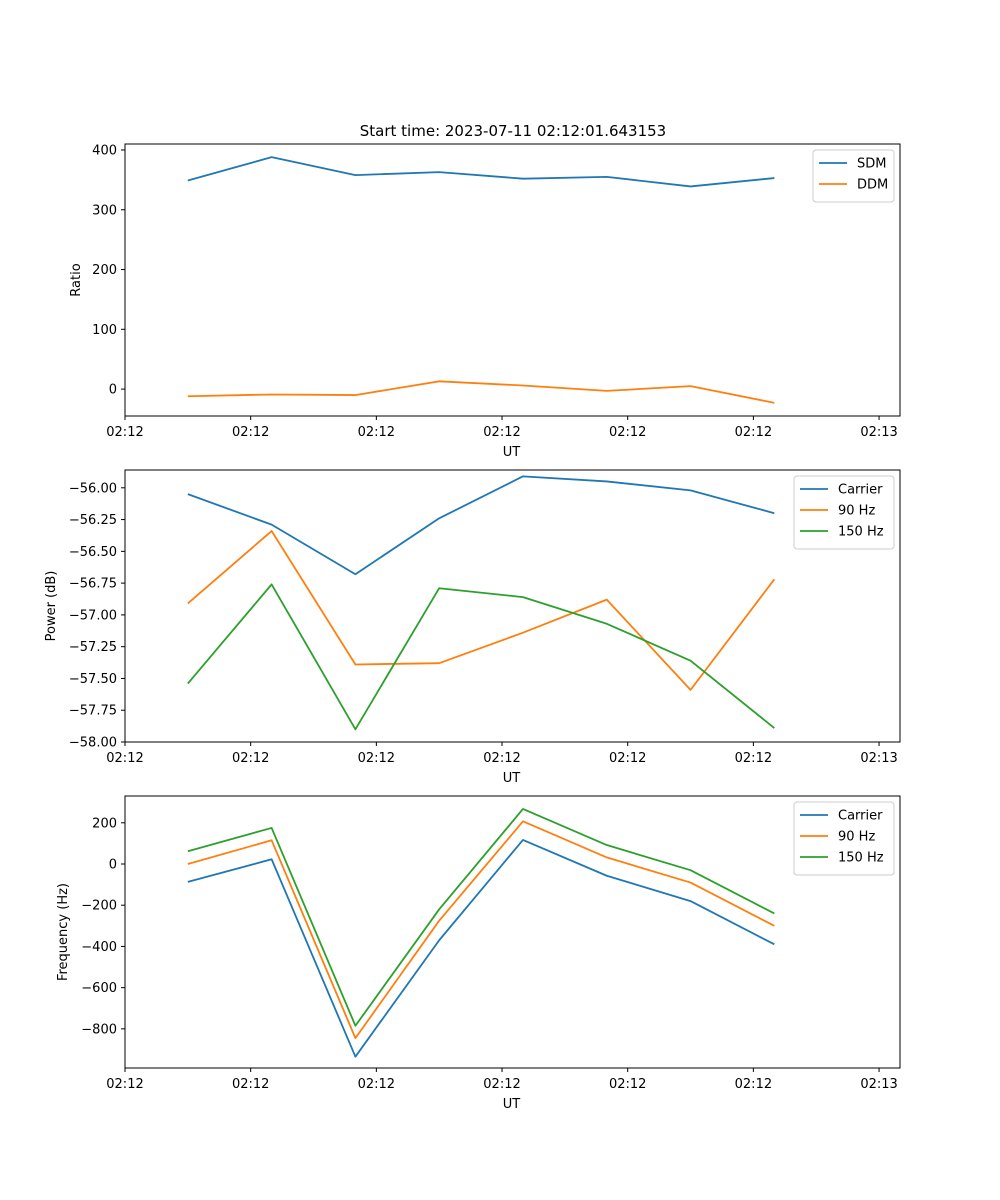 This screenshot has height=1200, width=1000. Describe the element at coordinates (93, 743) in the screenshot. I see `y-tick-label: −58.00` at that location.